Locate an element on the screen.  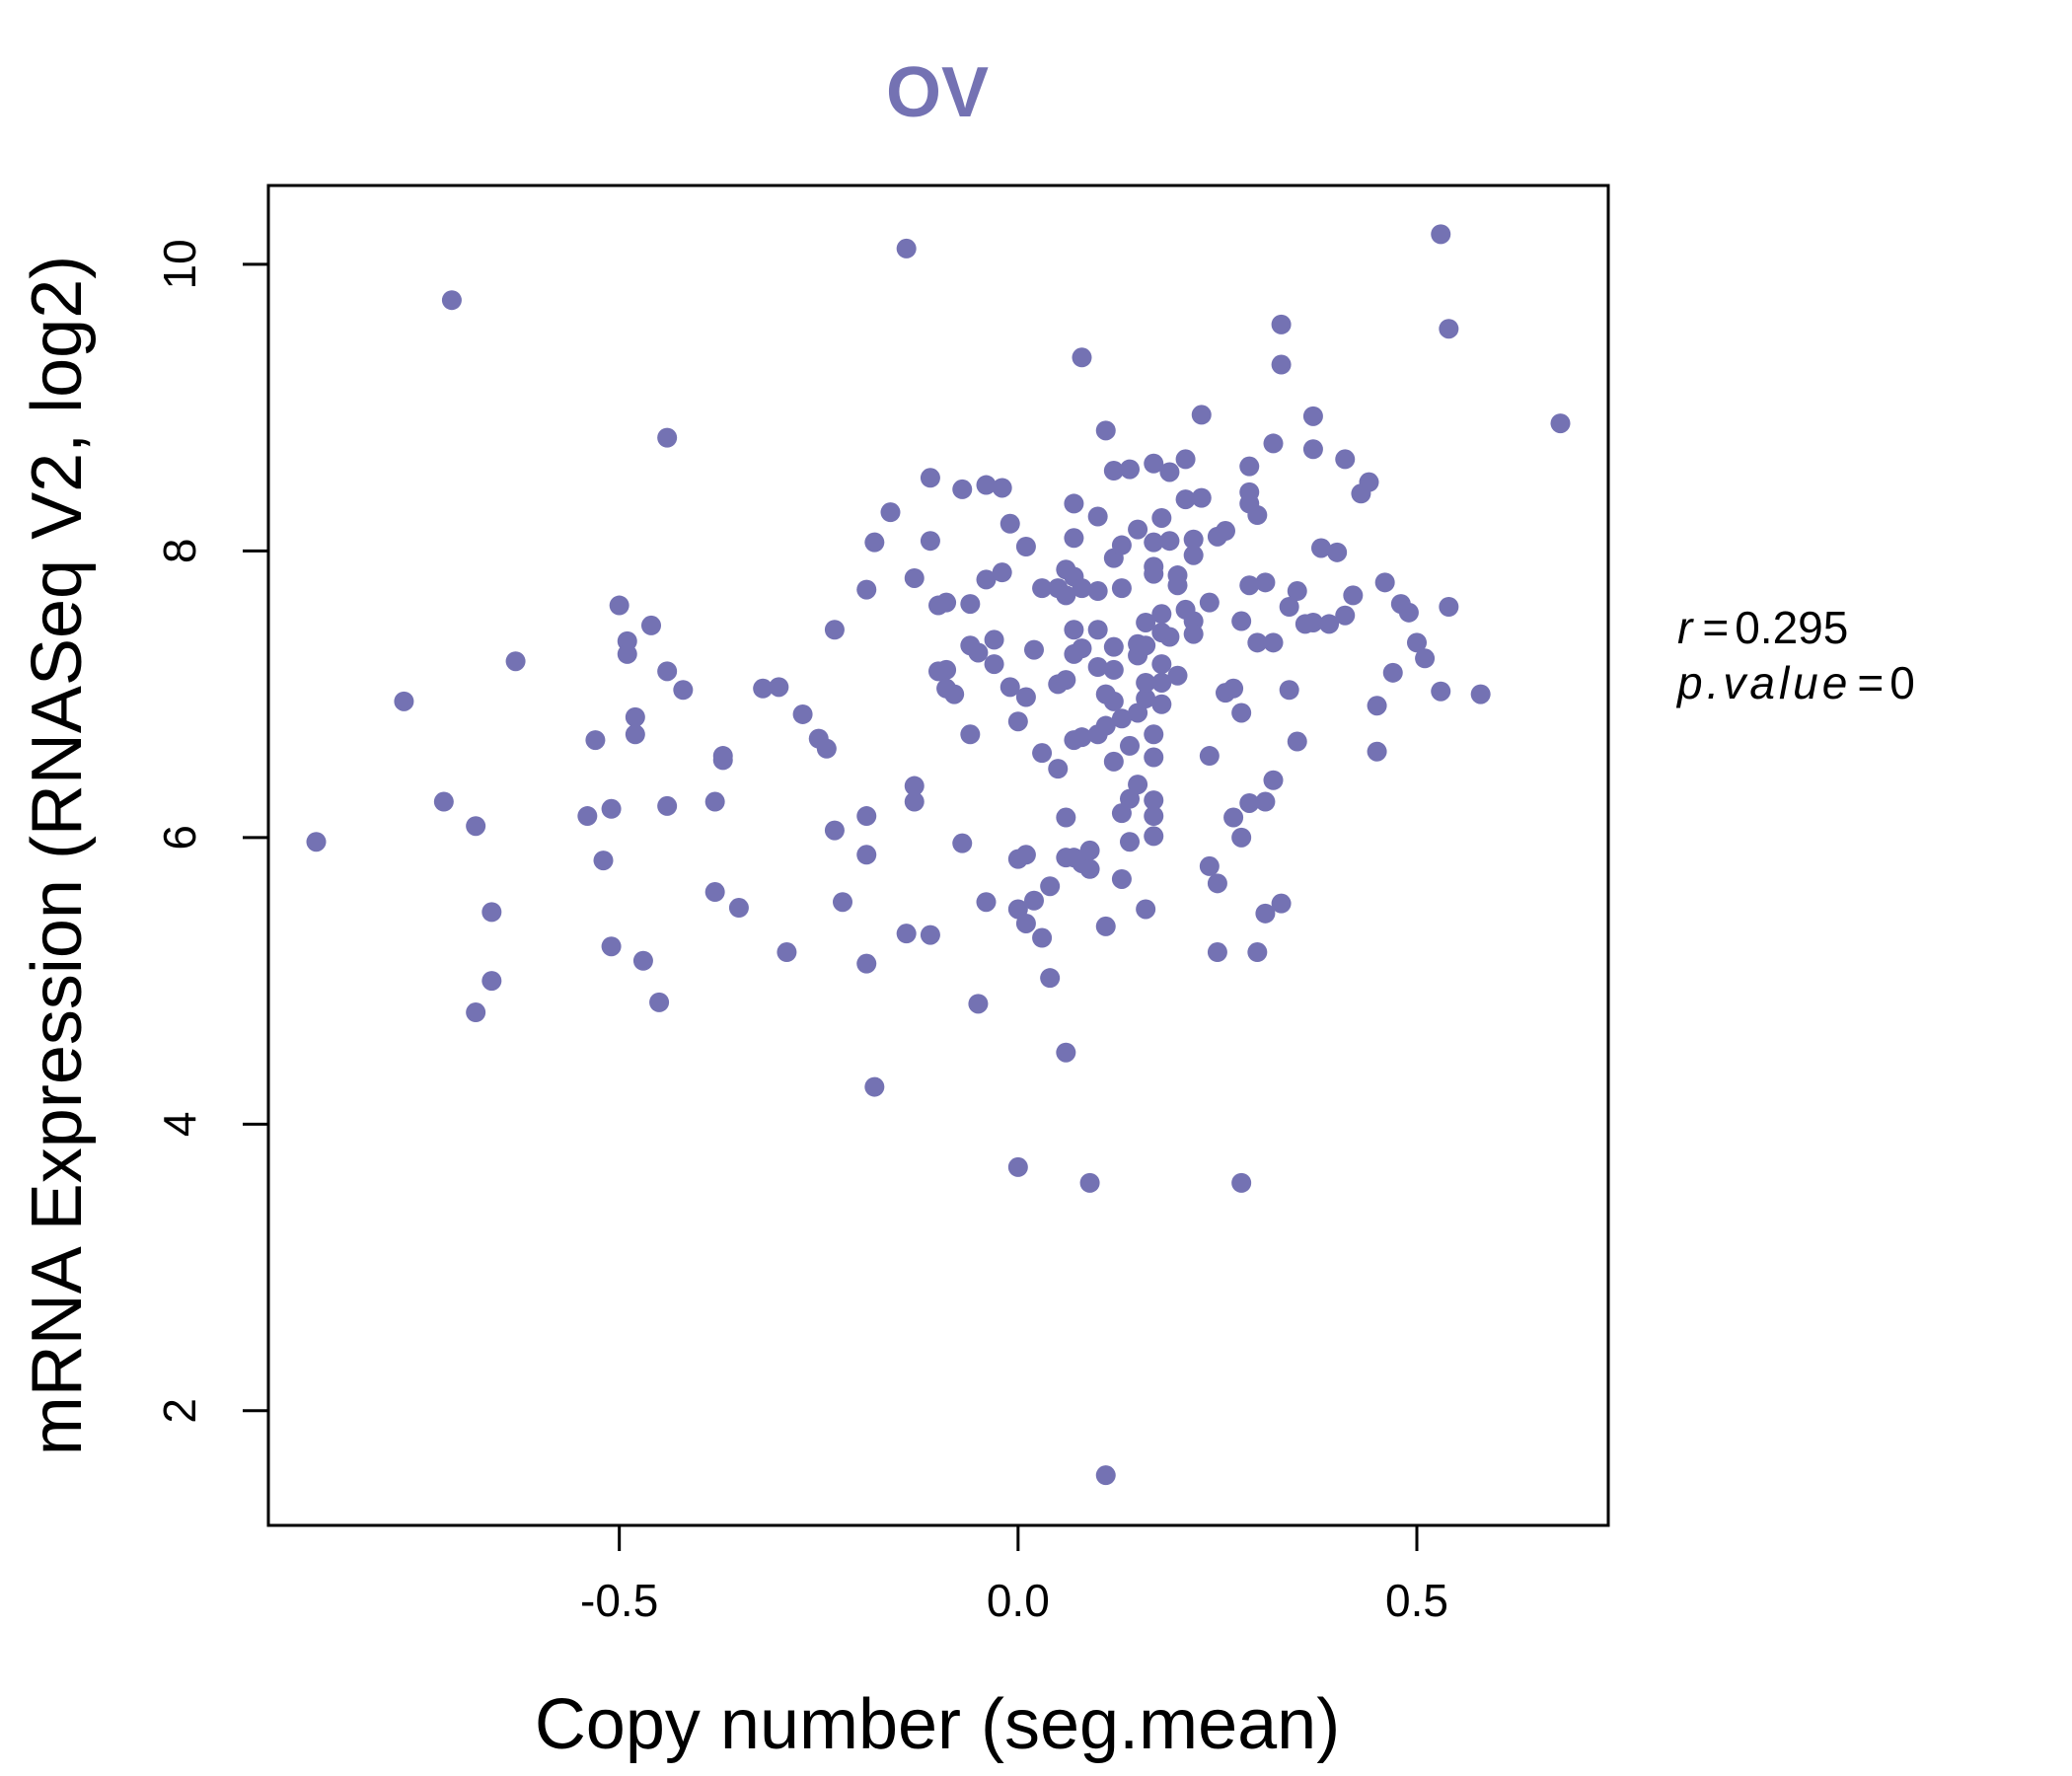
y-tick-label: 2 is located at coordinates (179, 1411).